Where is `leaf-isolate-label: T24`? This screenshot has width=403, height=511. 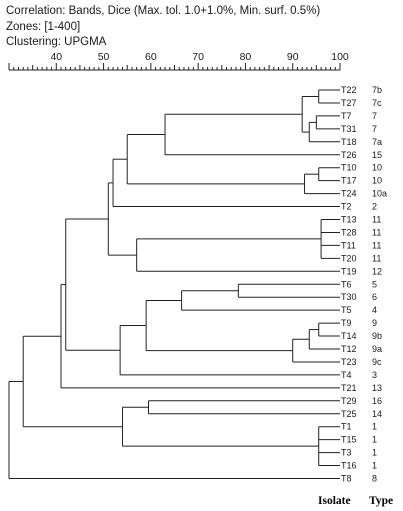 leaf-isolate-label: T24 is located at coordinates (349, 194).